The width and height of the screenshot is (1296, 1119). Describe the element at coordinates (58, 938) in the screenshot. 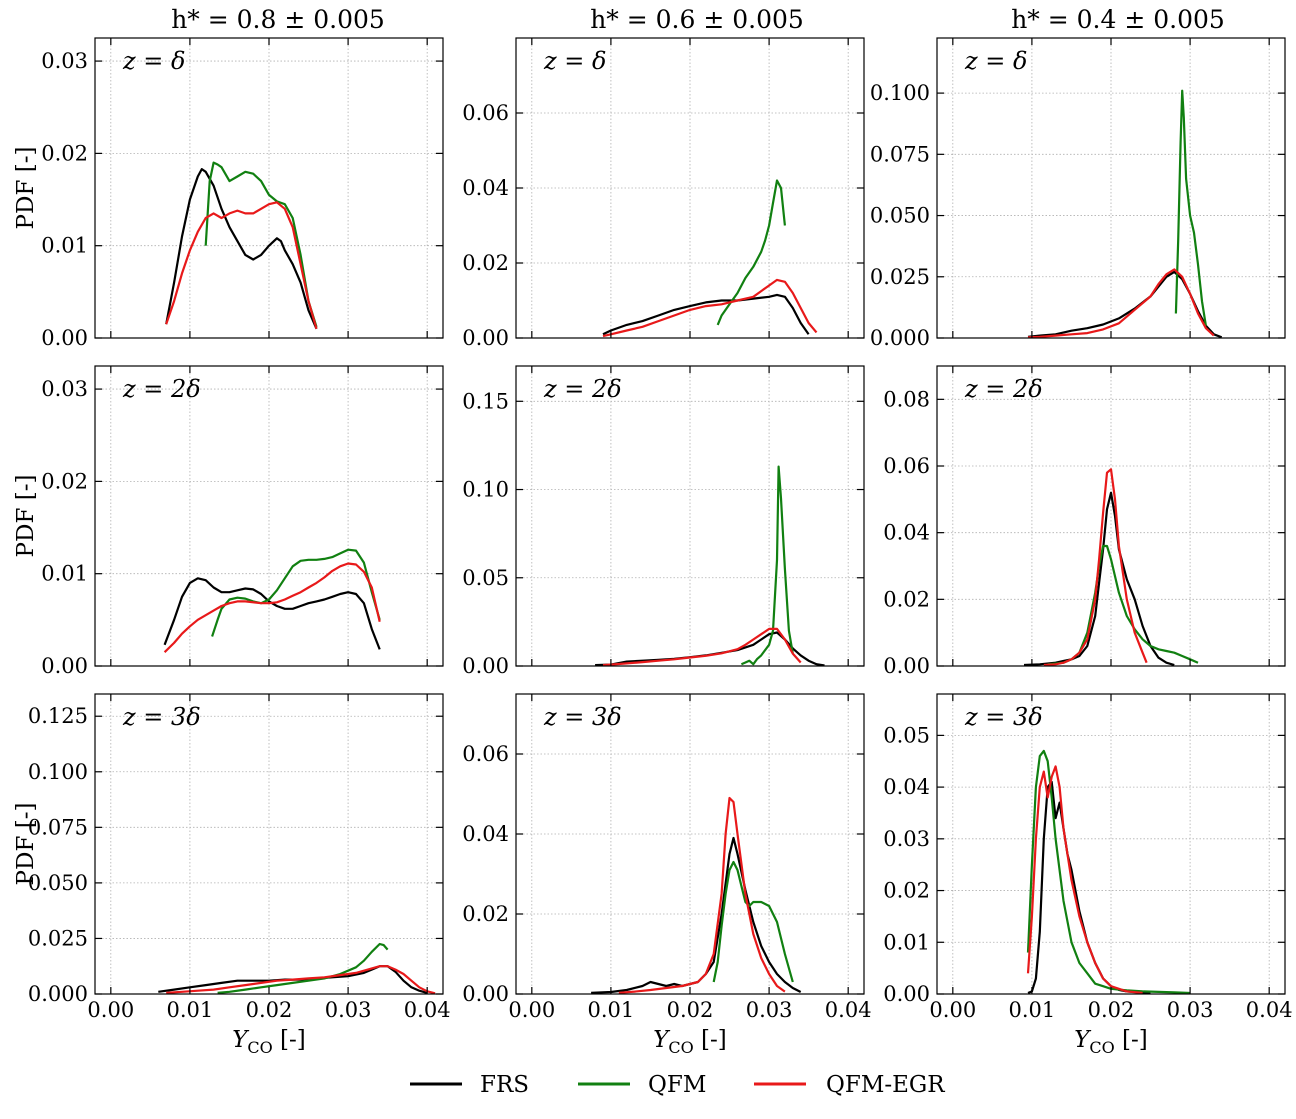

I see `y-tick-label: 0.025` at that location.